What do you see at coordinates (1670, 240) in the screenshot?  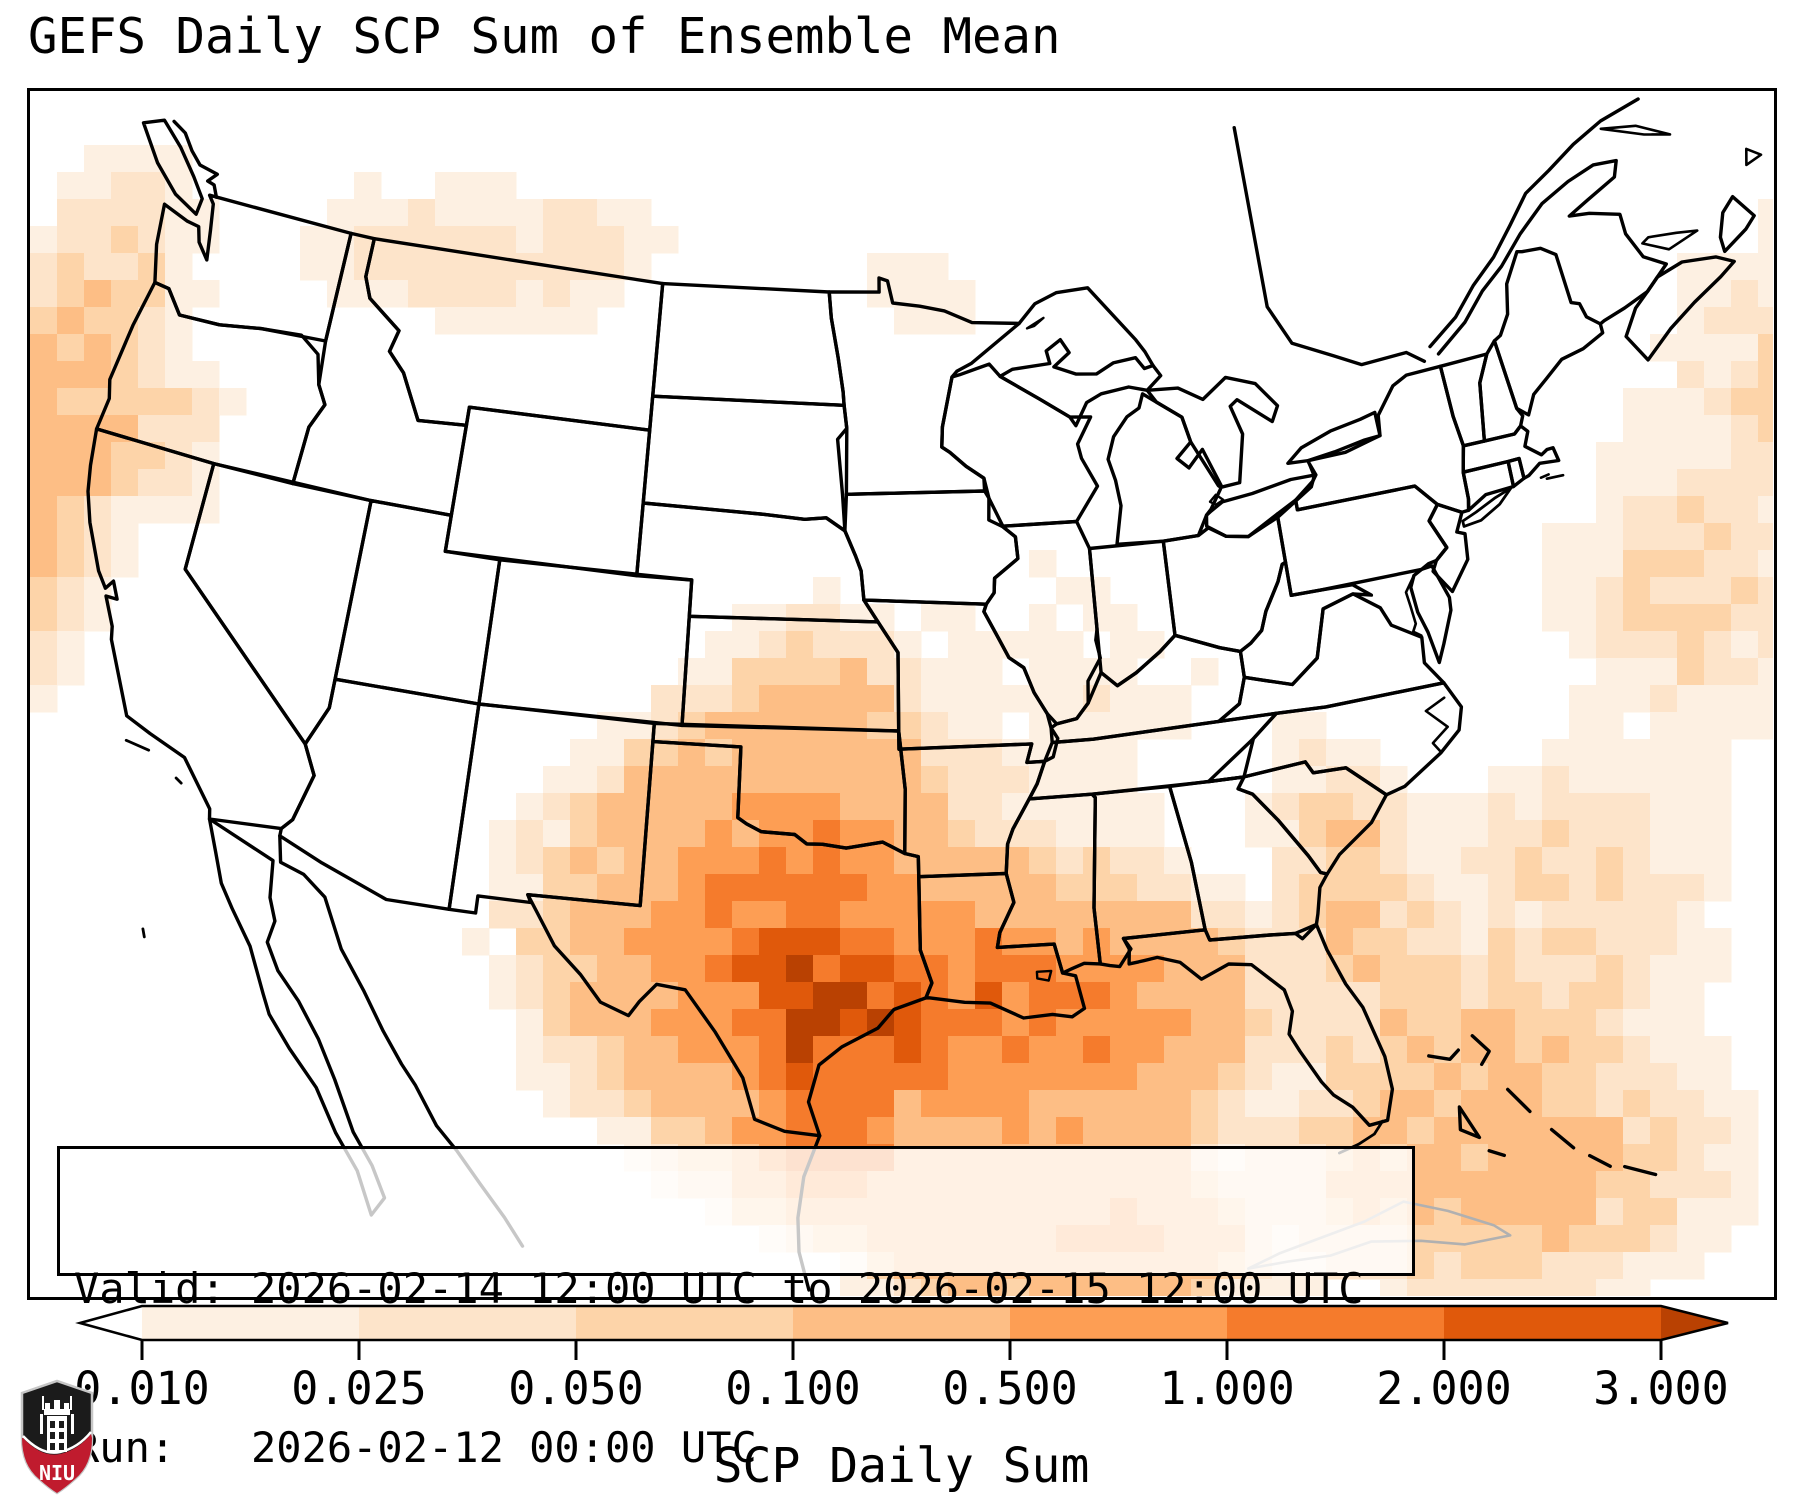 I see `geo-boundary-pei` at bounding box center [1670, 240].